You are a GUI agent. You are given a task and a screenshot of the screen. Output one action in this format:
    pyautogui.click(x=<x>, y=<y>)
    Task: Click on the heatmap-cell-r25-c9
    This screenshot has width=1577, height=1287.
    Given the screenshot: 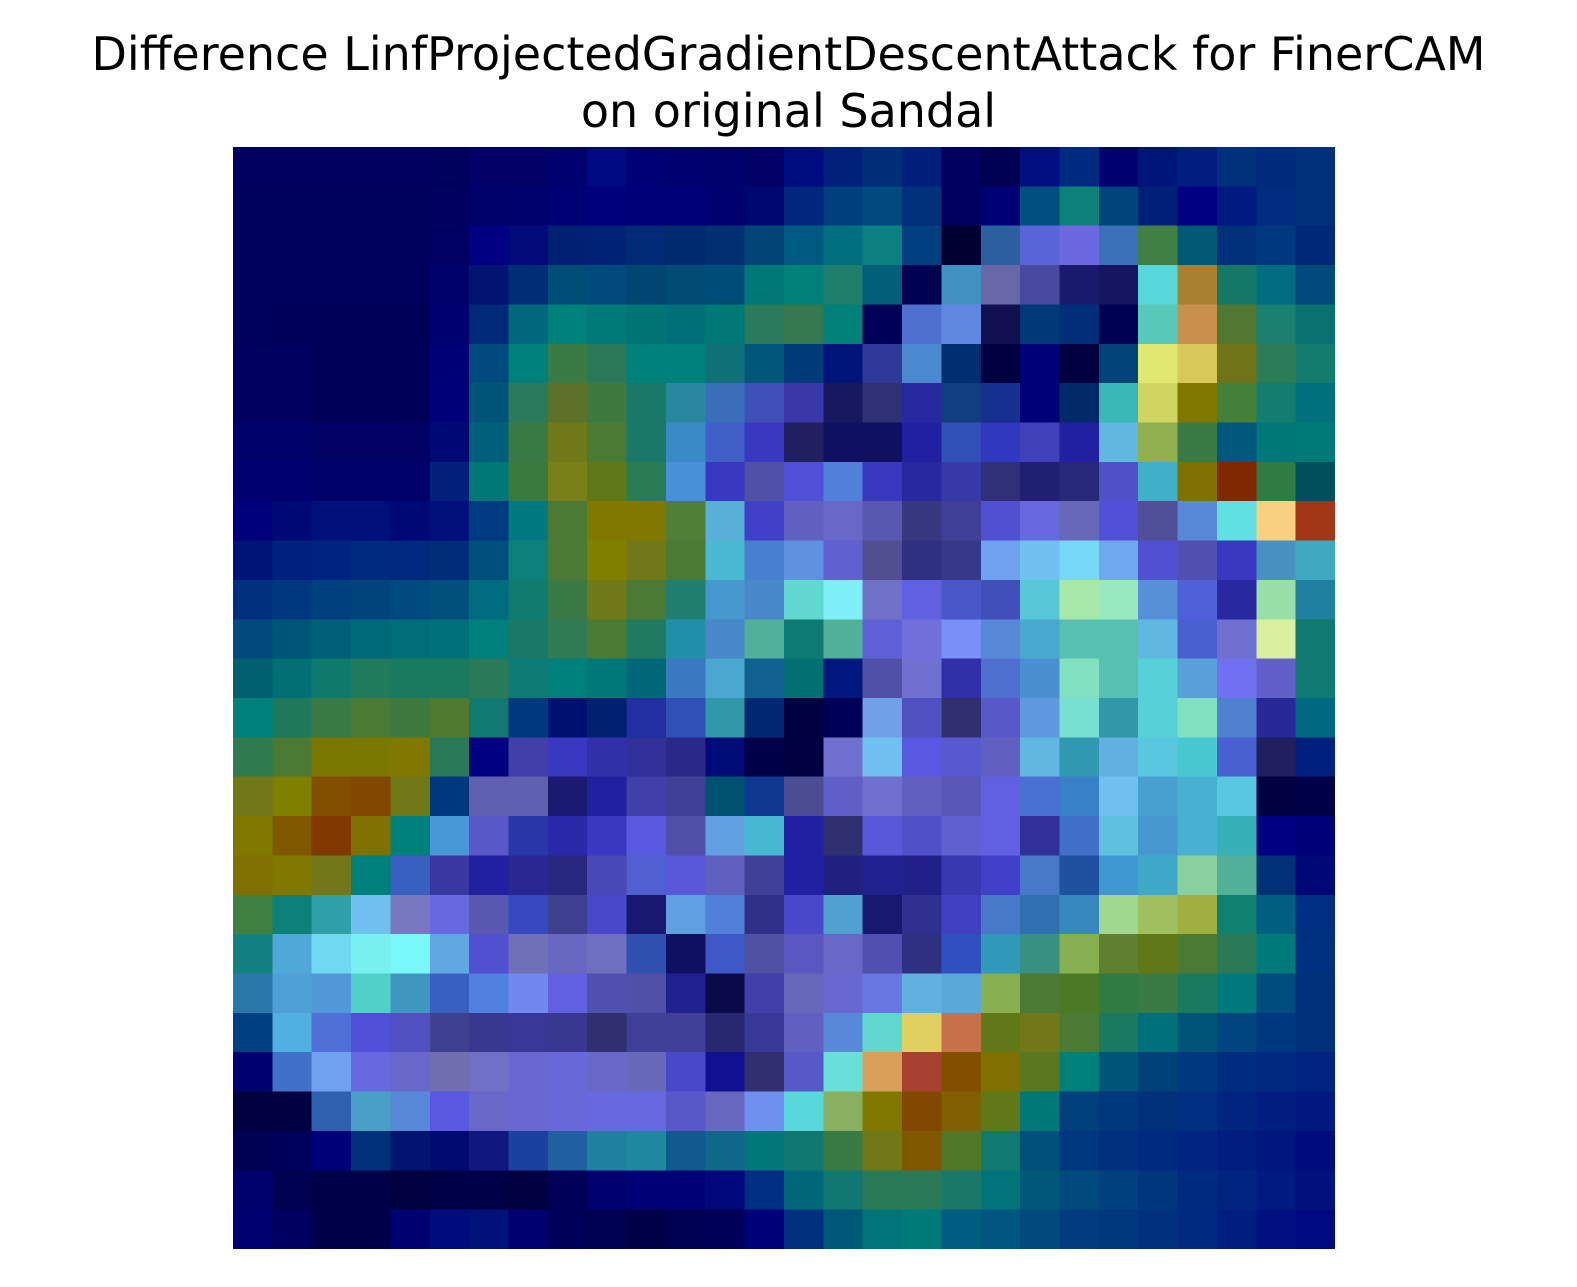 What is the action you would take?
    pyautogui.click(x=607, y=1150)
    